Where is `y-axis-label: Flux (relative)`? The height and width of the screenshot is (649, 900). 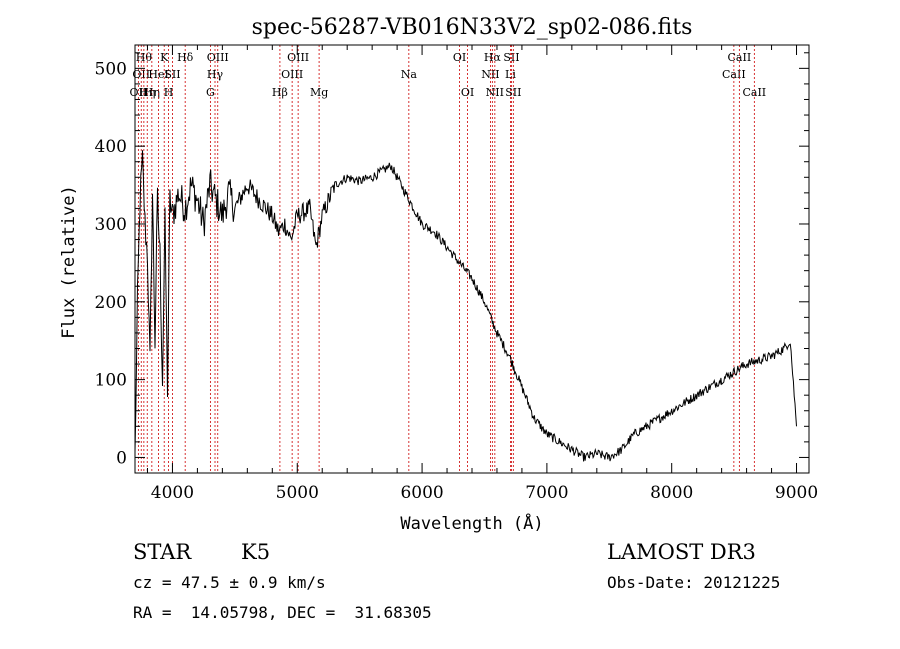 y-axis-label: Flux (relative) is located at coordinates (69, 262).